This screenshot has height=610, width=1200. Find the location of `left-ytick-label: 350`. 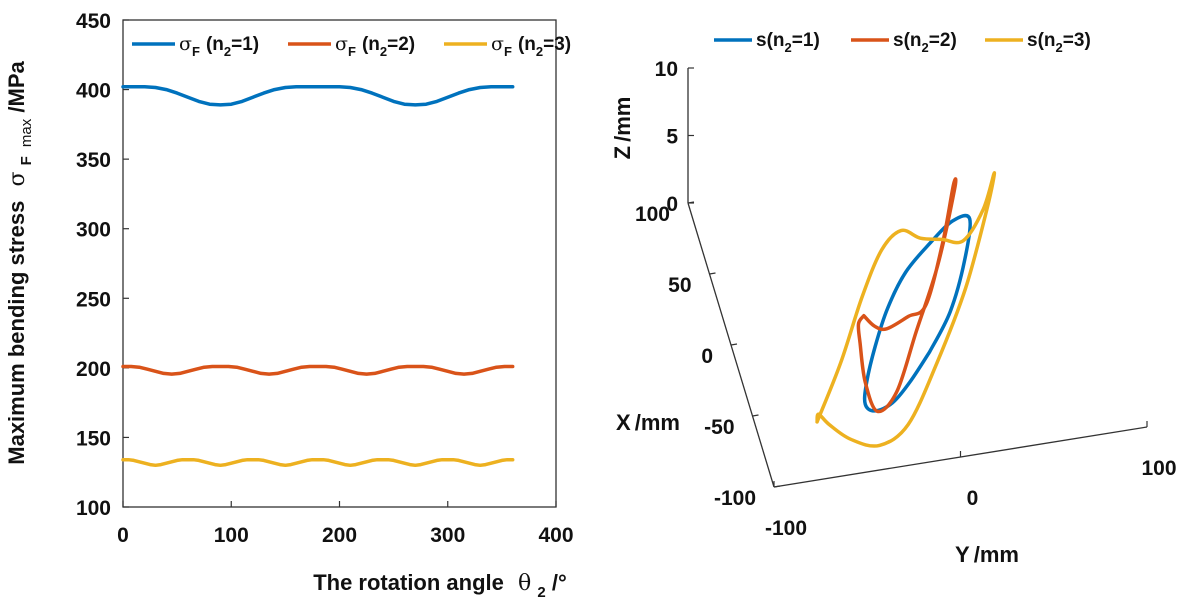

left-ytick-label: 350 is located at coordinates (93, 160).